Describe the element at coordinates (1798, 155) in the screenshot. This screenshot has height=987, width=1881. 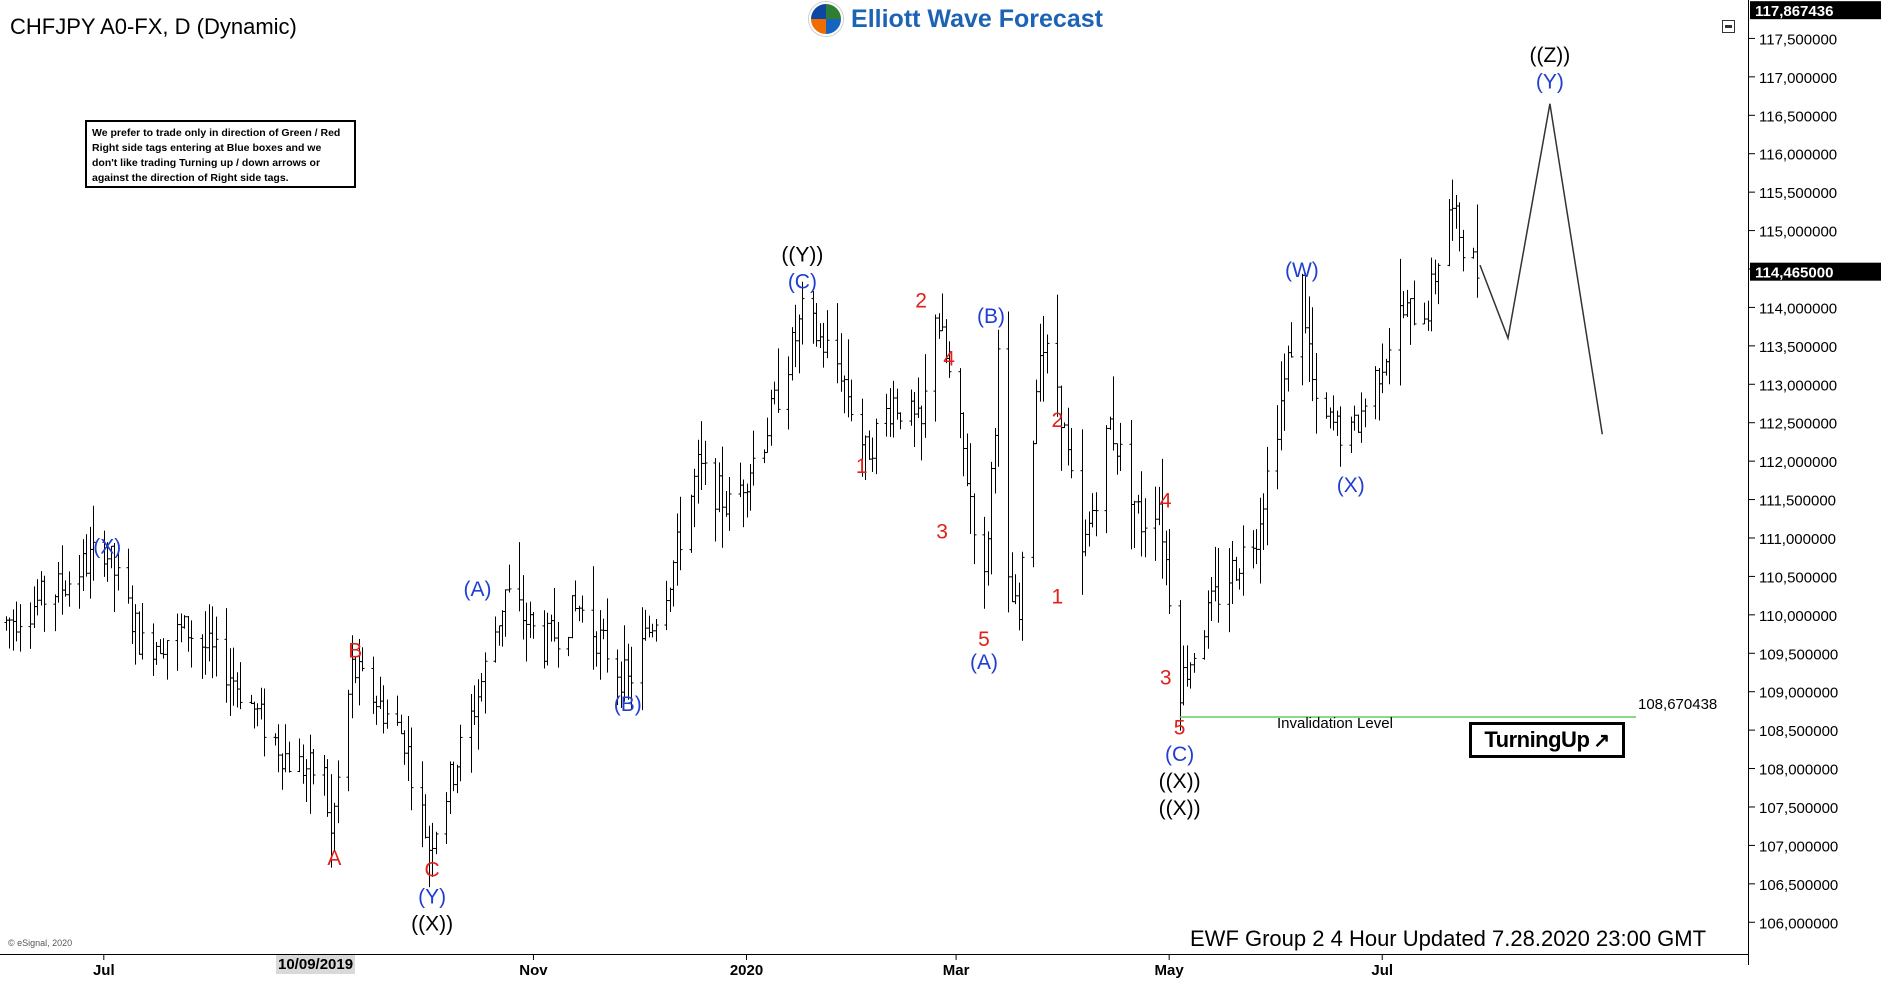
I see `price-tick-label: 116,000000` at that location.